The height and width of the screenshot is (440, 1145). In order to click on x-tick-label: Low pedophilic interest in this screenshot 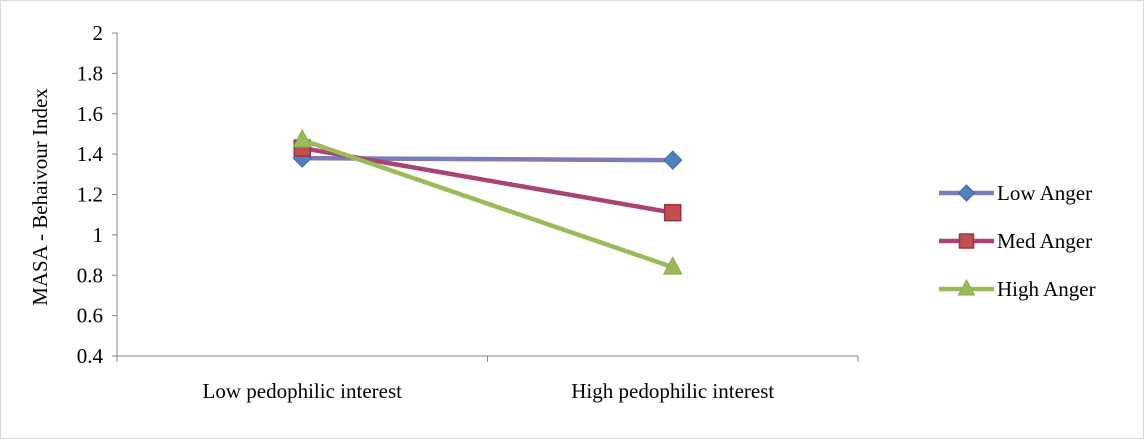, I will do `click(303, 391)`.